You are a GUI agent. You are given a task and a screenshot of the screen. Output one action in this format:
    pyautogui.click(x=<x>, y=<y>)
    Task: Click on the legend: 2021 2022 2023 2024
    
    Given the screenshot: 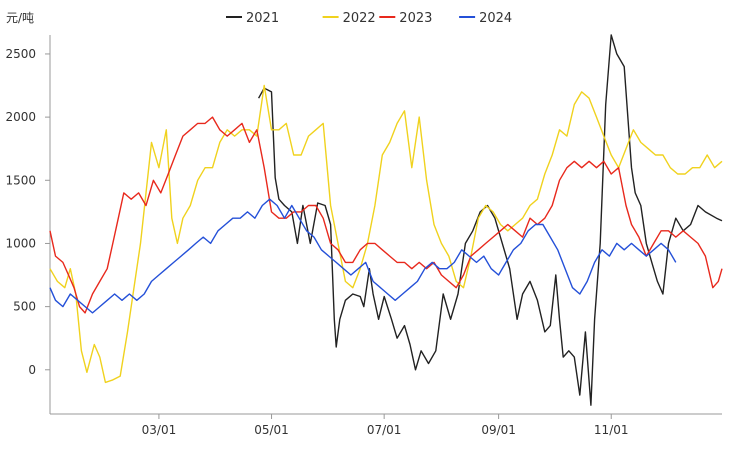 What is the action you would take?
    pyautogui.click(x=369, y=18)
    